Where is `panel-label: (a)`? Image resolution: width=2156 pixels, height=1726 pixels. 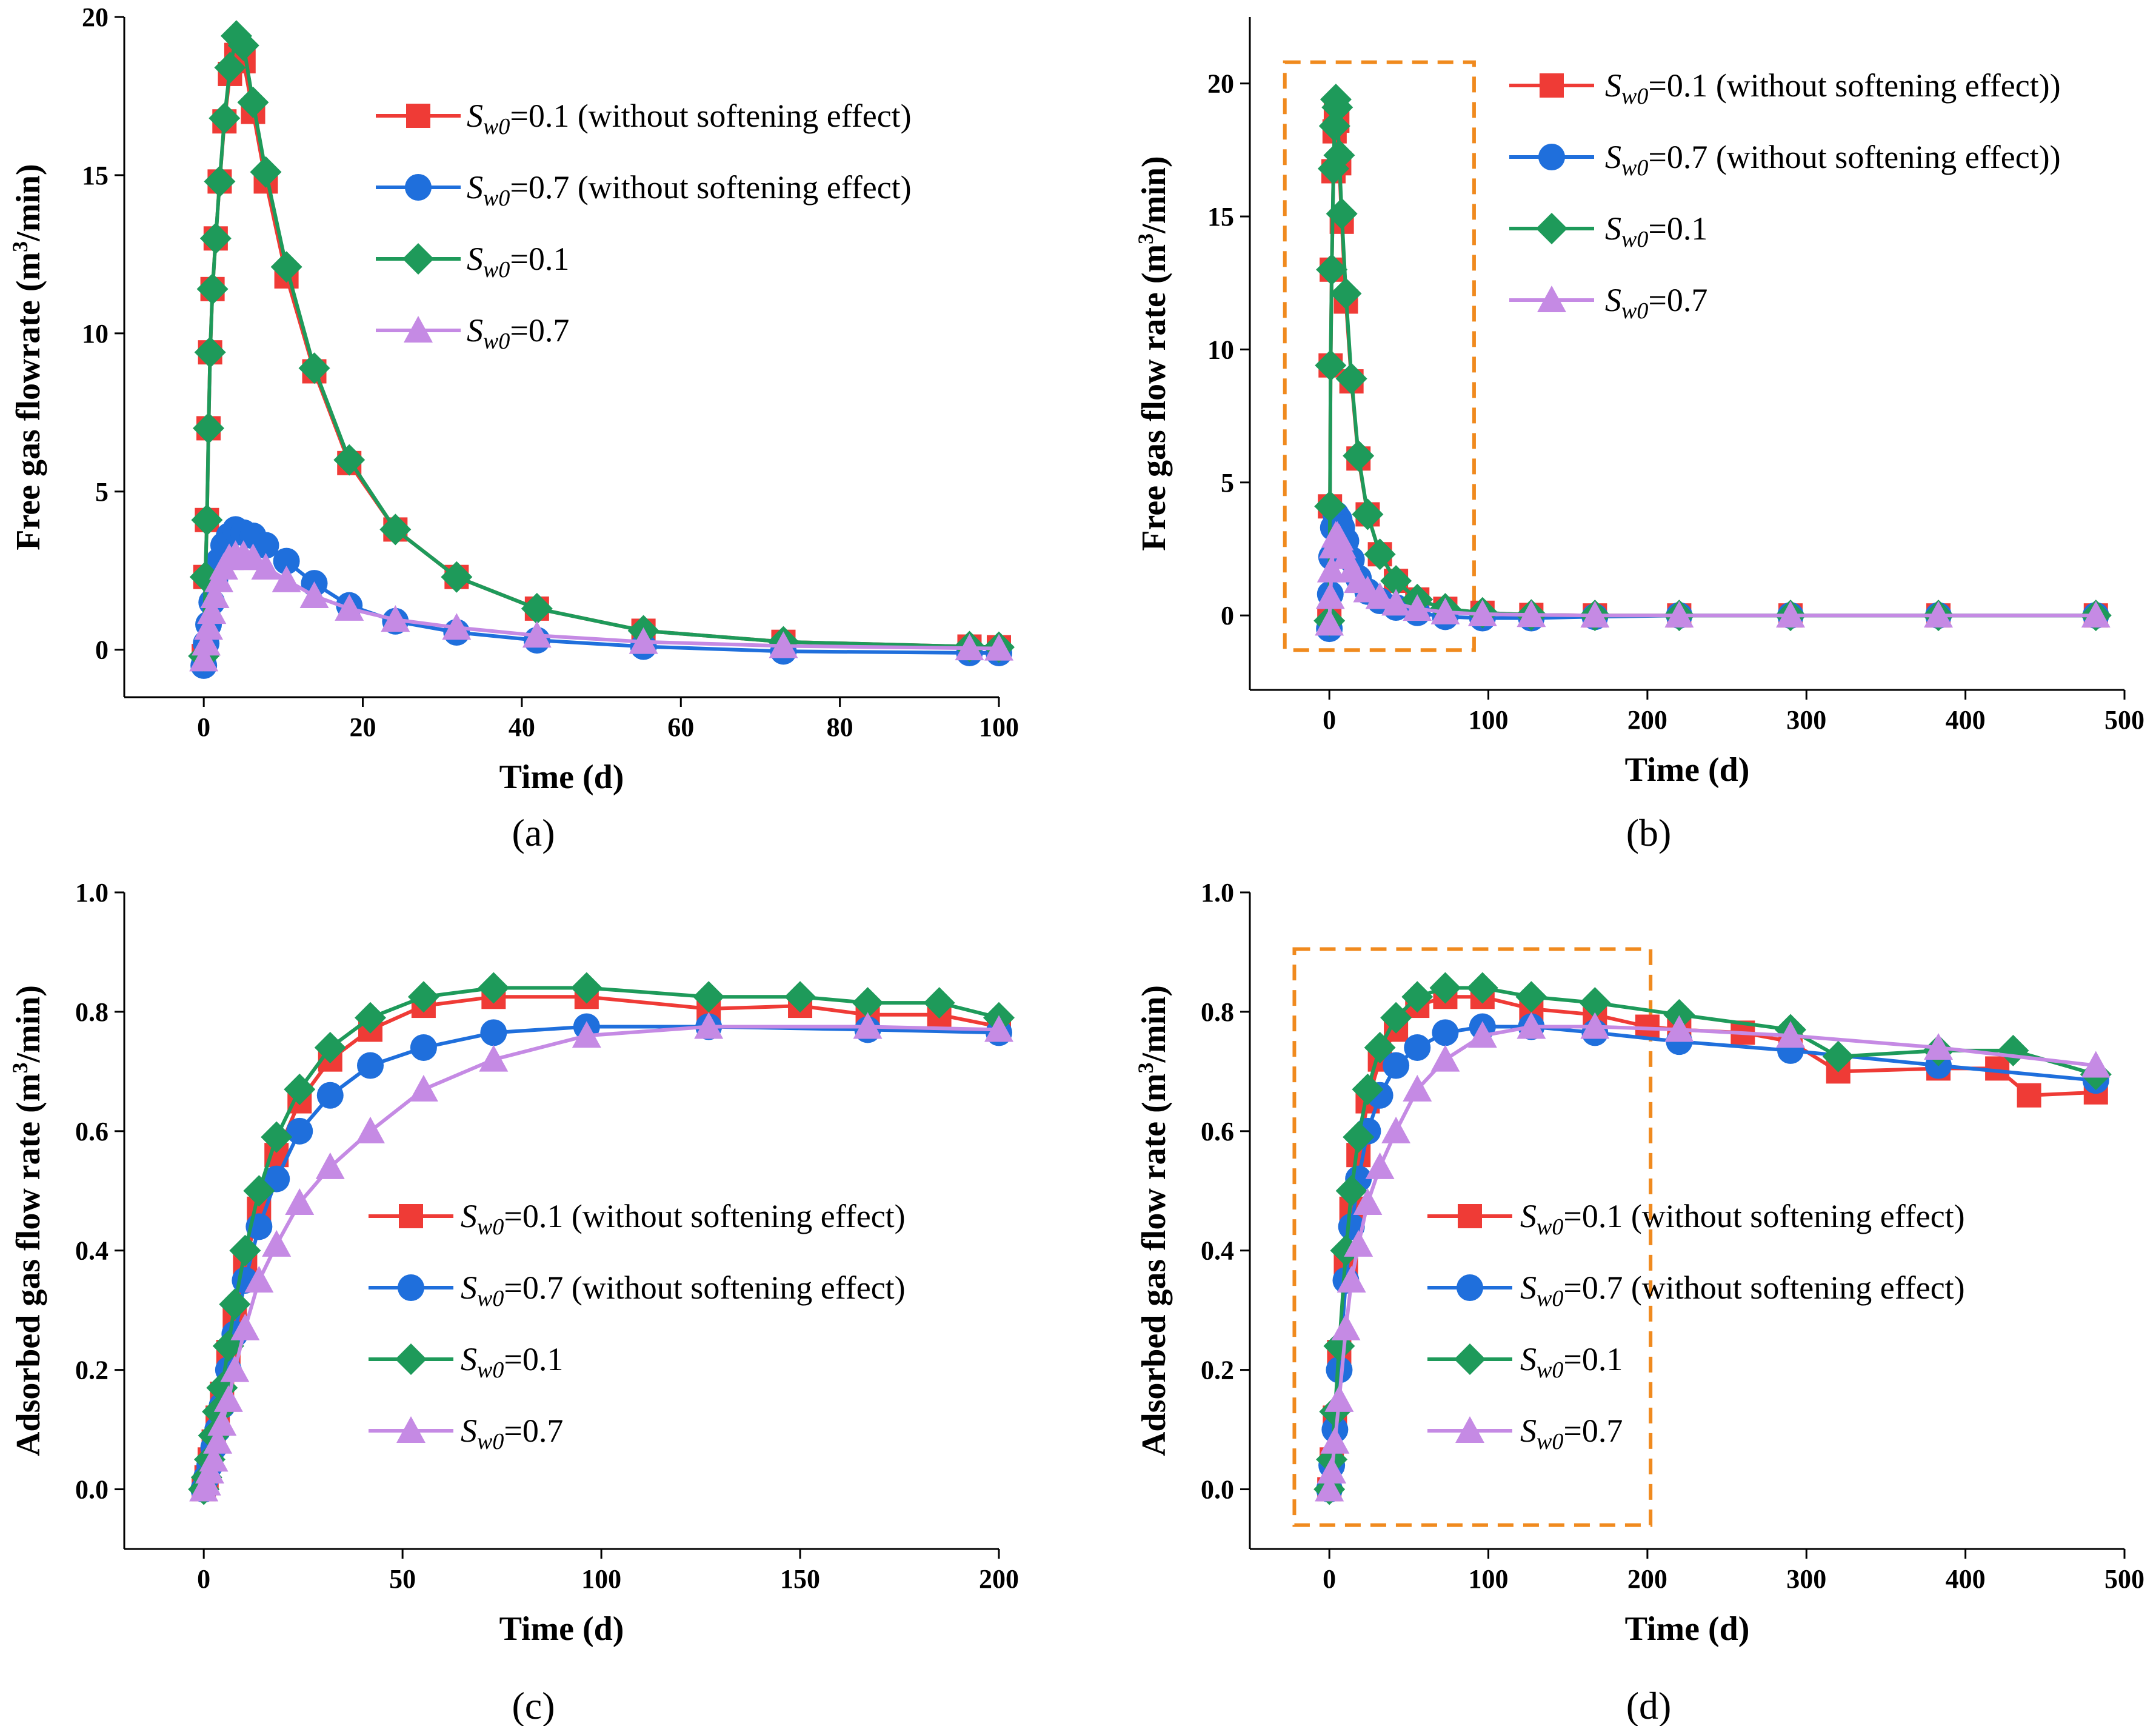 panel-label: (a) is located at coordinates (533, 833).